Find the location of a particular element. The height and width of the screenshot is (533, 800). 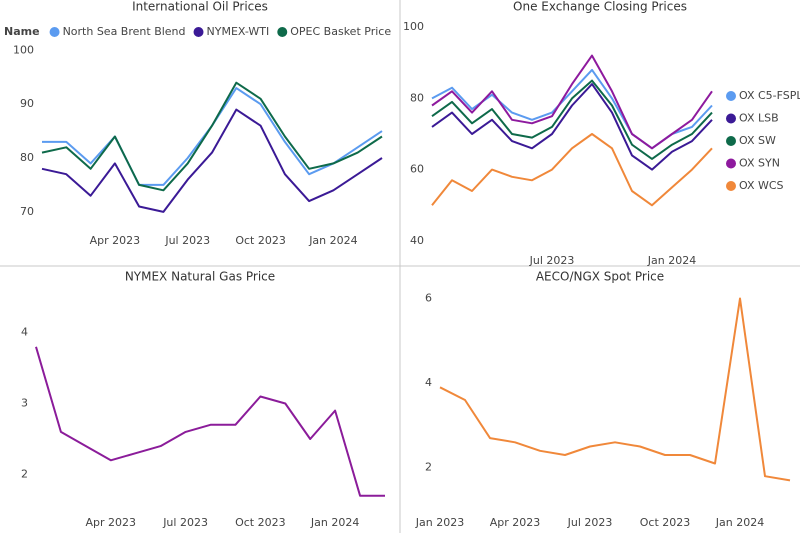

legend-label: OX SYN is located at coordinates (759, 163).